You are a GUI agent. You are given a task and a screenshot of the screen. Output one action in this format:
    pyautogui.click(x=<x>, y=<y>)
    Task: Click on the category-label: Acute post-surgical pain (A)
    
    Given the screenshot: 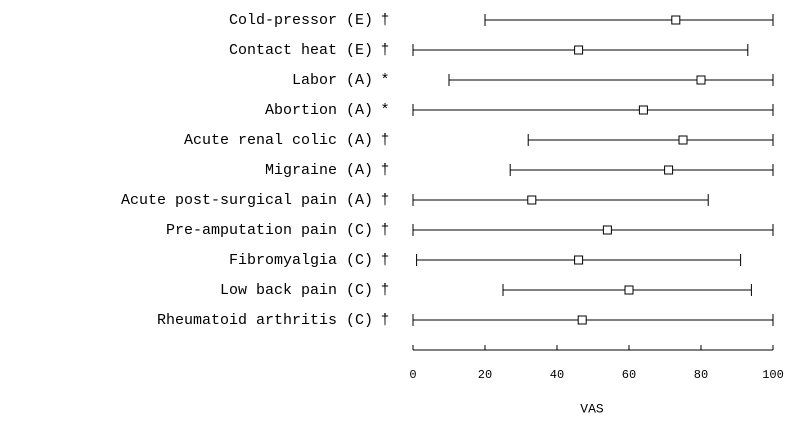 What is the action you would take?
    pyautogui.click(x=247, y=200)
    